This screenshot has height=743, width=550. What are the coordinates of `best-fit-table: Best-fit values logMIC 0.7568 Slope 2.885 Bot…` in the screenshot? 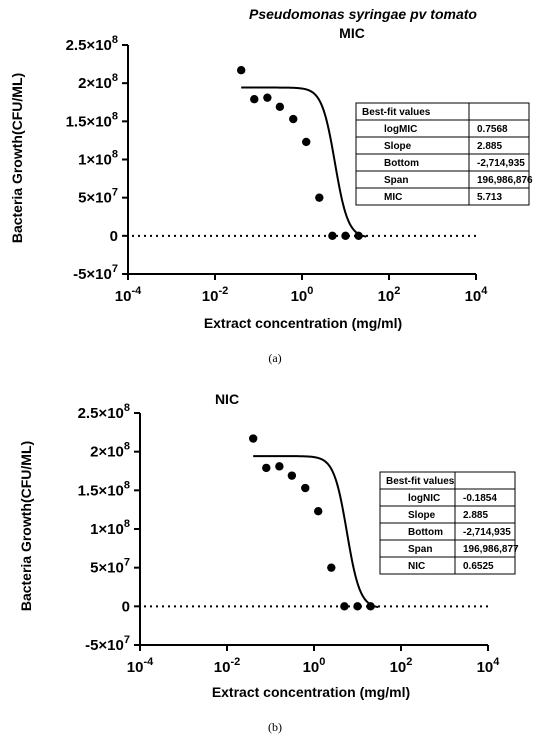 It's located at (444, 154).